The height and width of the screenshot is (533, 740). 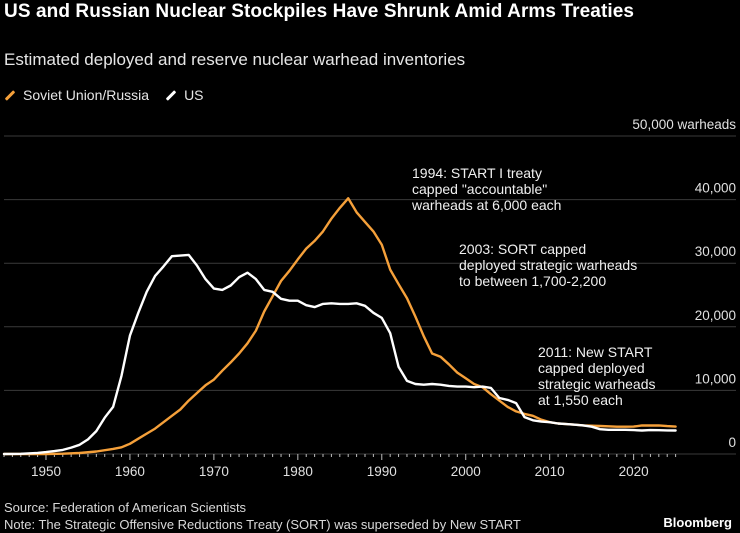 What do you see at coordinates (477, 173) in the screenshot?
I see `annotation-start1: 1994: START I treaty` at bounding box center [477, 173].